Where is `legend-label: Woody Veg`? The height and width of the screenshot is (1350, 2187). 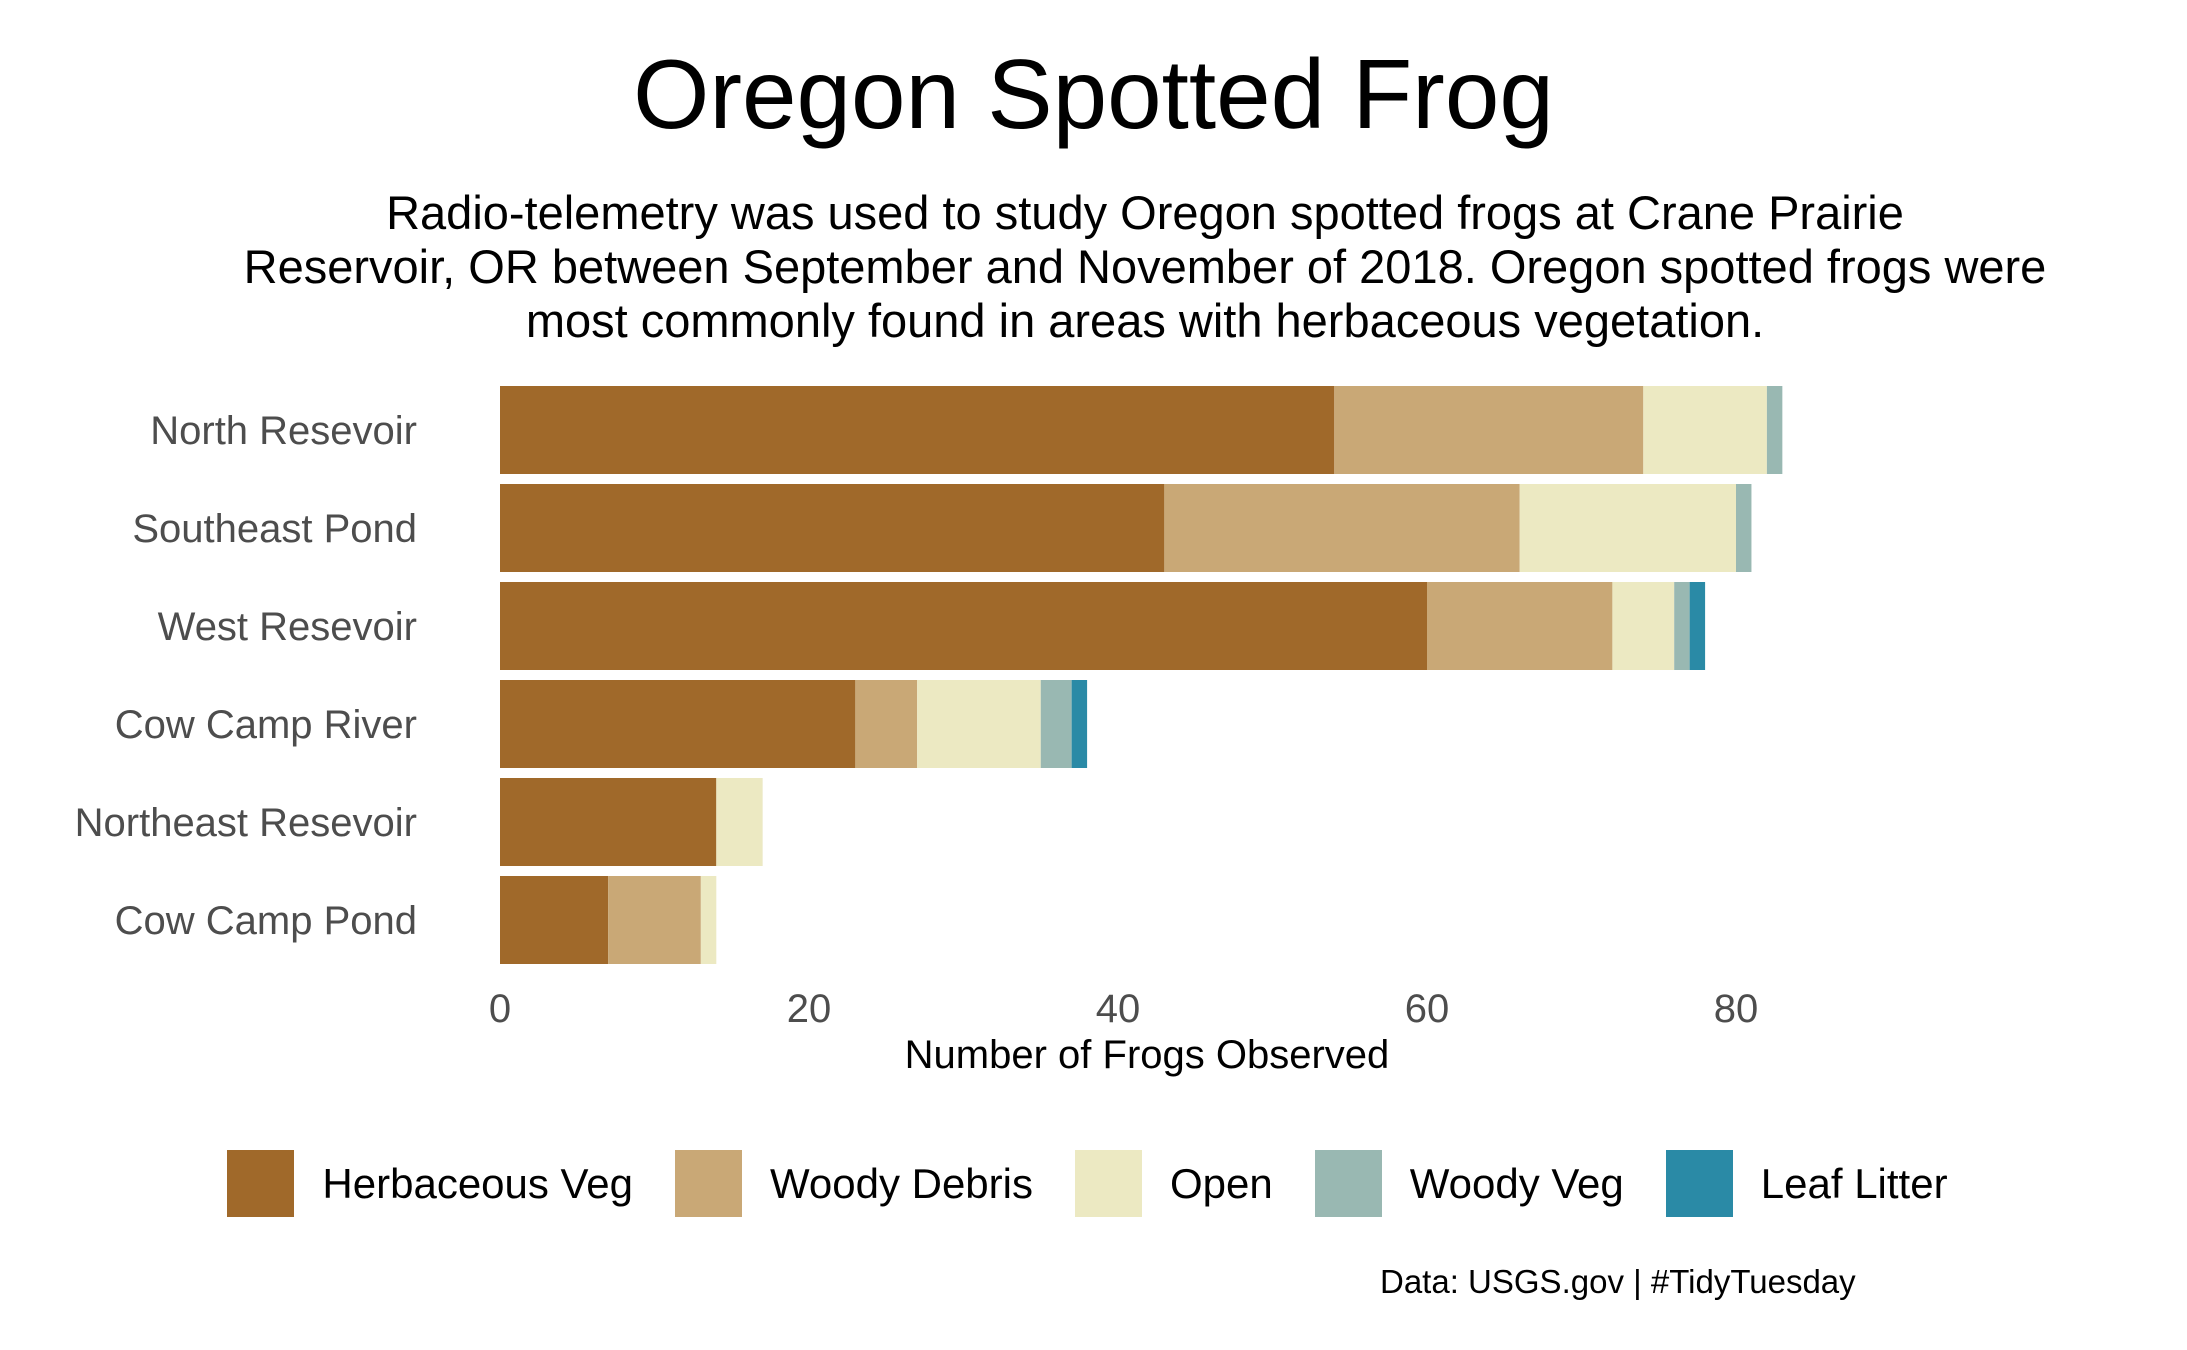 legend-label: Woody Veg is located at coordinates (1516, 1183).